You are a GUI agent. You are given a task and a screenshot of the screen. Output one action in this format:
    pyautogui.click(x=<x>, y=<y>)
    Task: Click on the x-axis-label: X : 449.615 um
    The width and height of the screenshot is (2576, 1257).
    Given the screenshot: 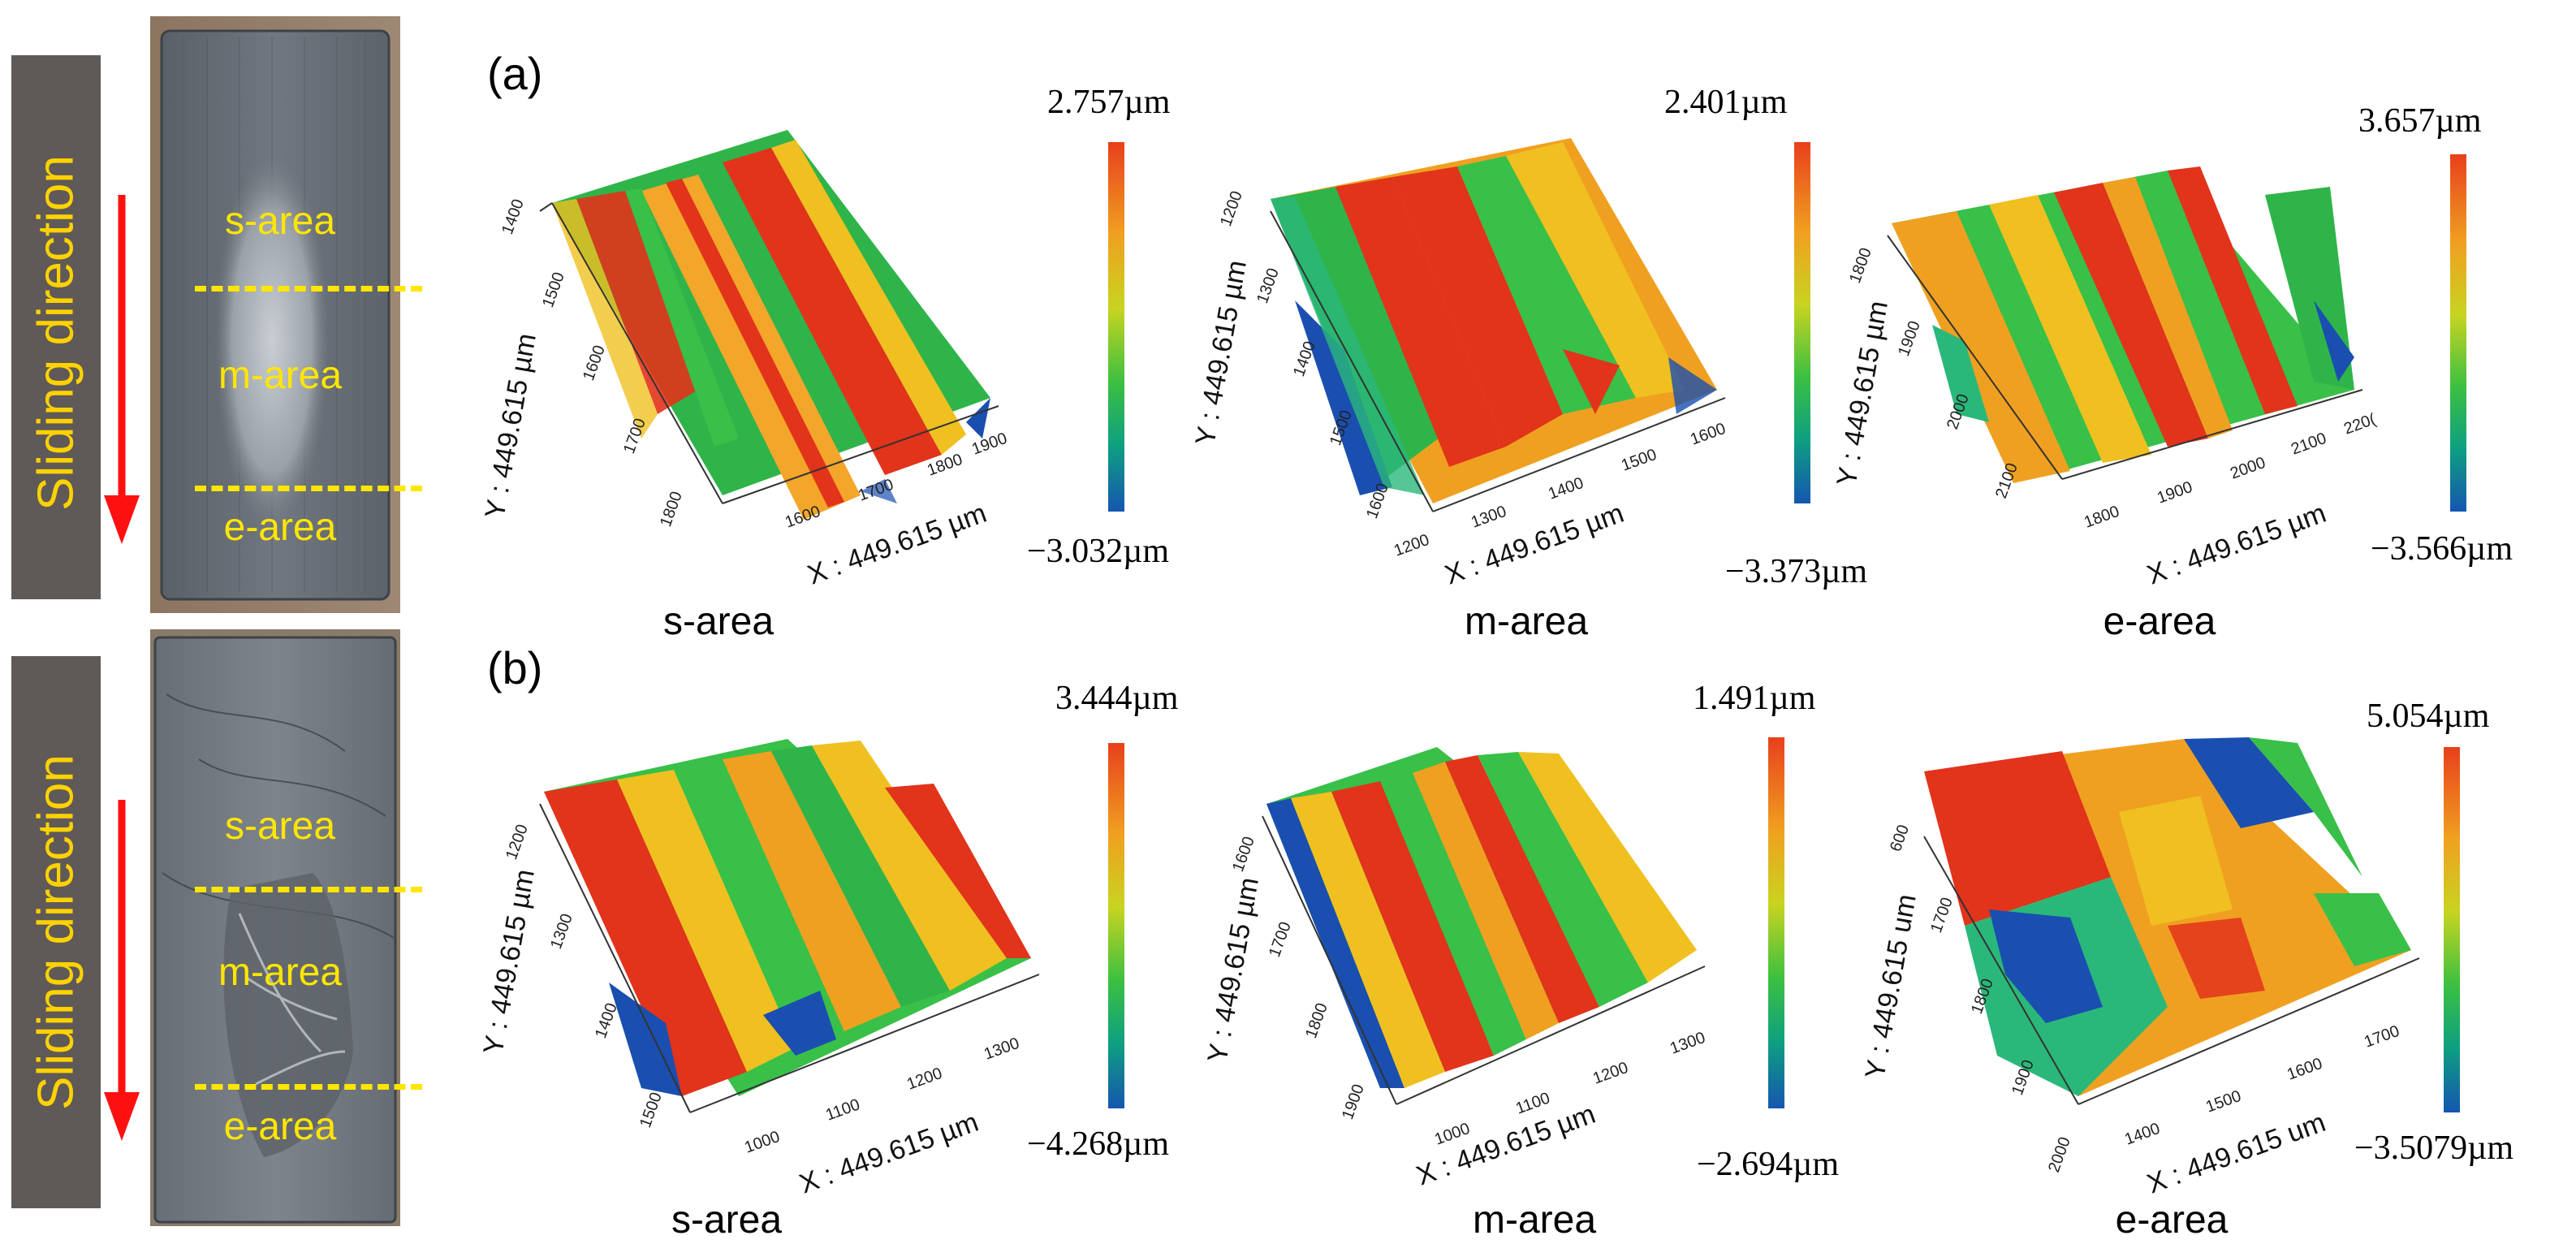 What is the action you would take?
    pyautogui.click(x=2236, y=1153)
    